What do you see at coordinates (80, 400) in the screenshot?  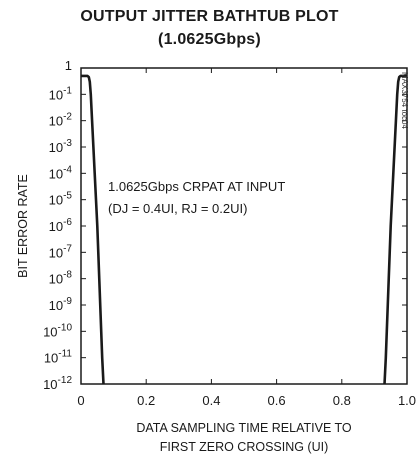 I see `x-tick-label: 0` at bounding box center [80, 400].